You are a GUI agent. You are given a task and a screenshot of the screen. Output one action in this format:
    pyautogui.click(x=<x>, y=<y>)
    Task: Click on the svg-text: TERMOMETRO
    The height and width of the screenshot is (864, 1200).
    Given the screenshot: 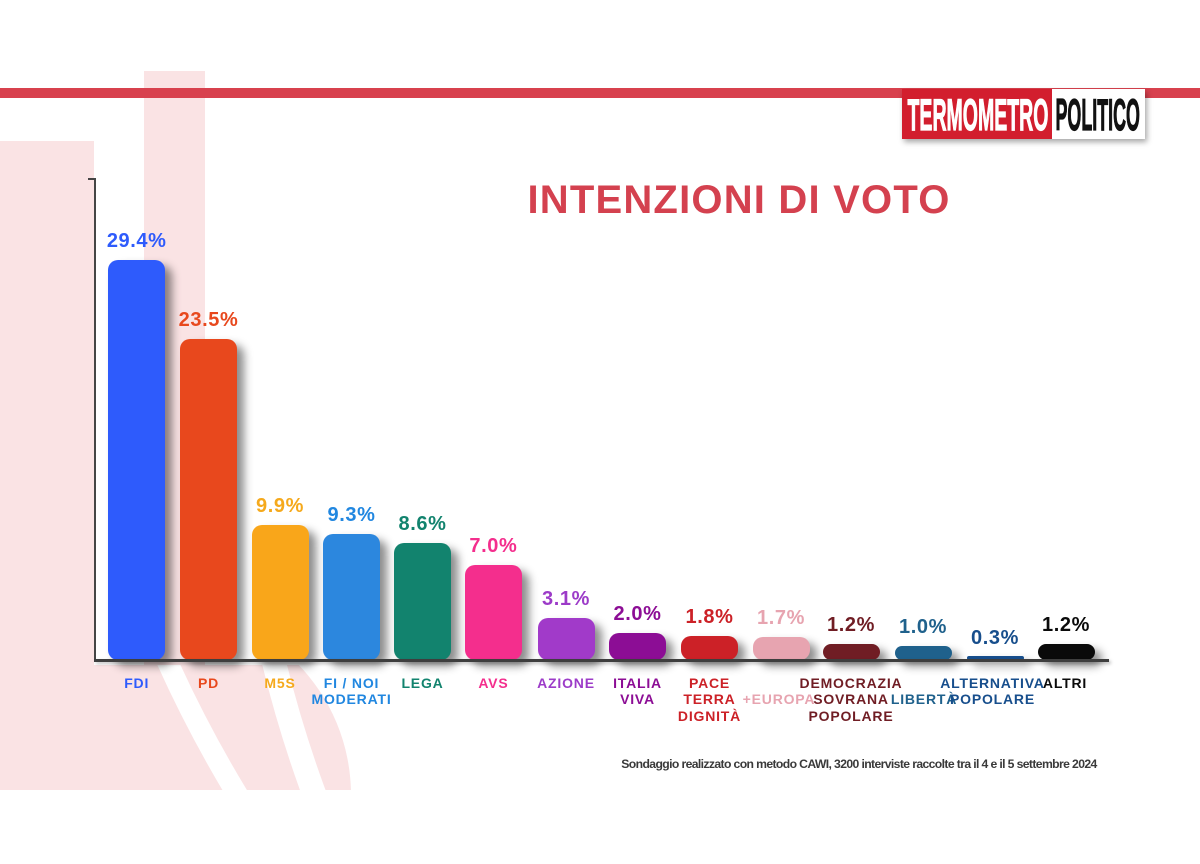 What is the action you would take?
    pyautogui.click(x=978, y=115)
    